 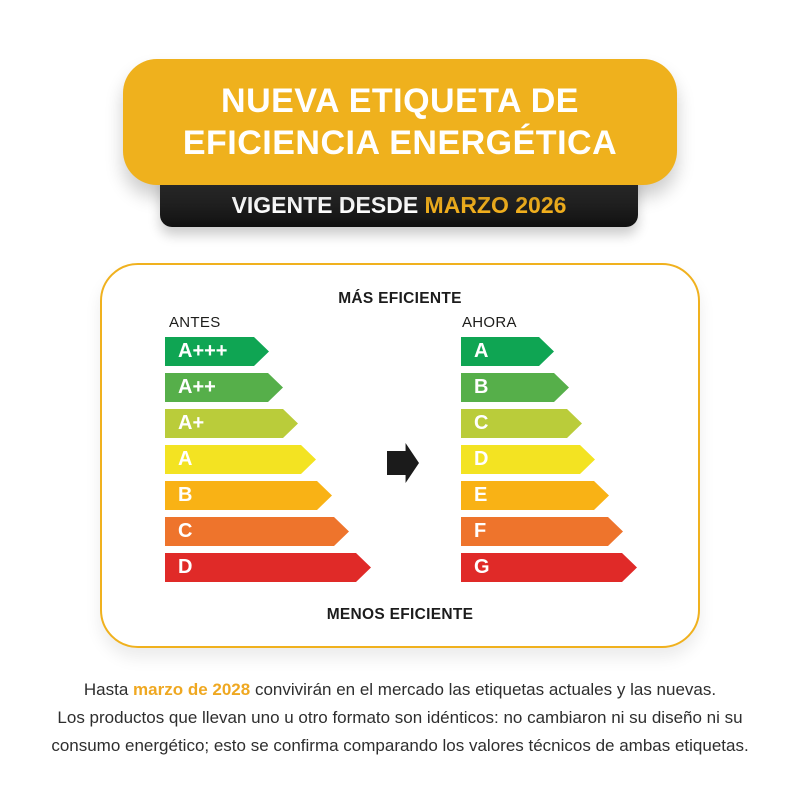 I want to click on energy-grade-arrow: A++, so click(x=224, y=387).